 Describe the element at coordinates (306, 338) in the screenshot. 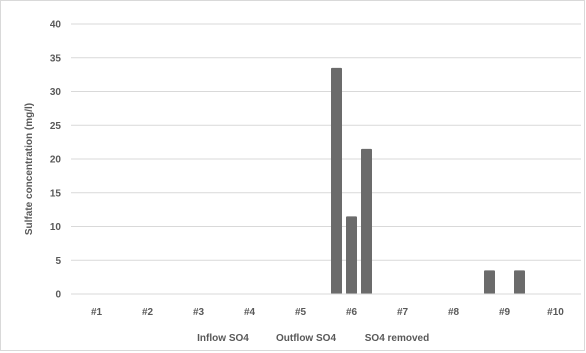

I see `legend-entry: Outflow SO4` at that location.